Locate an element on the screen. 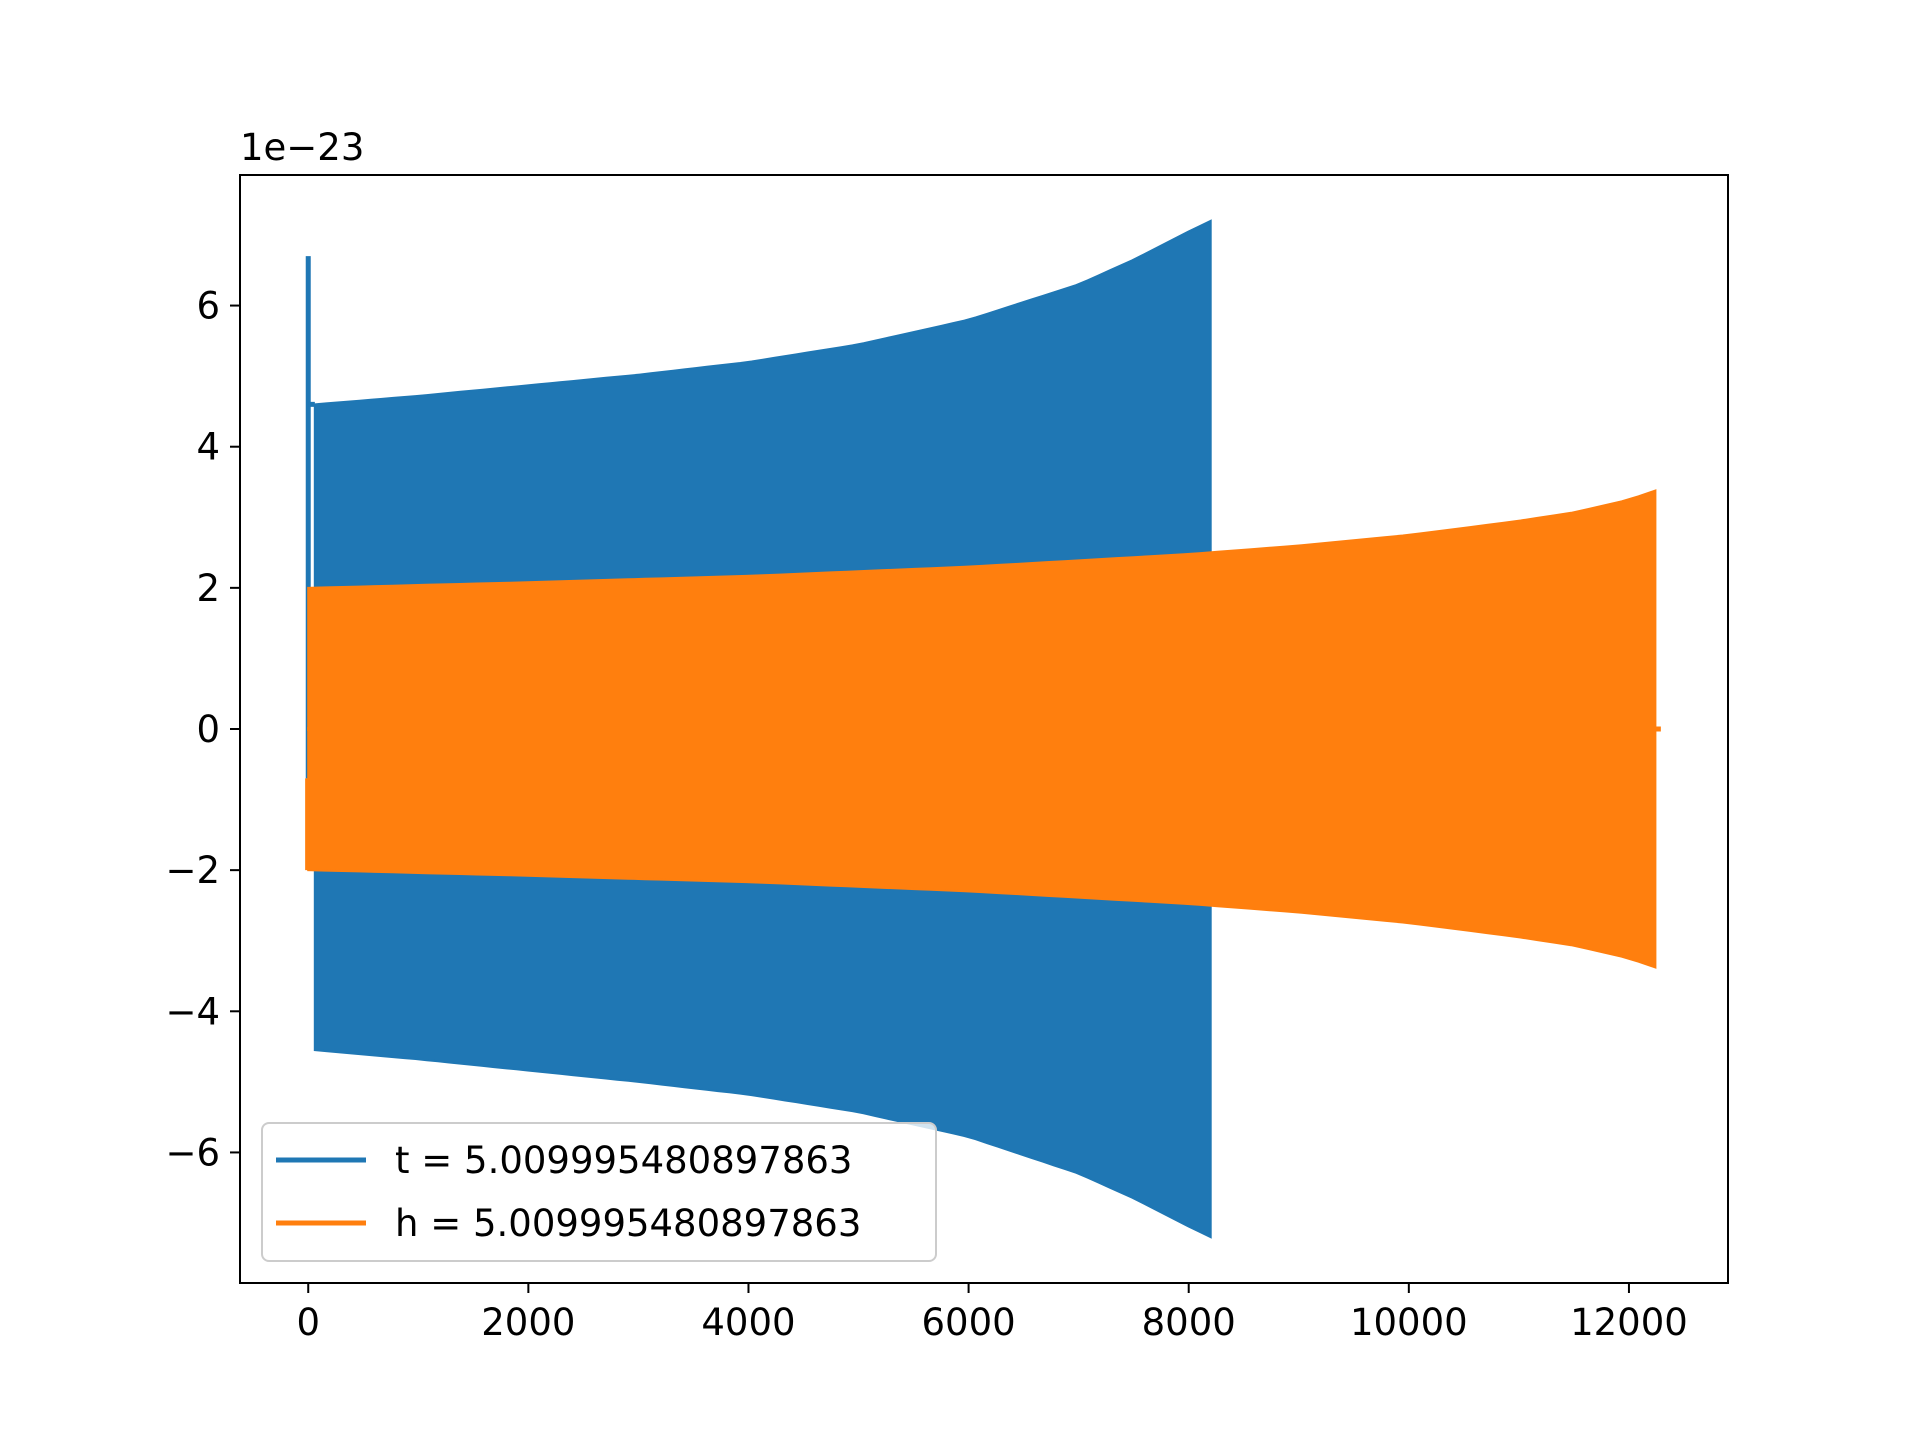  y-tick-label: 2 is located at coordinates (208, 588).